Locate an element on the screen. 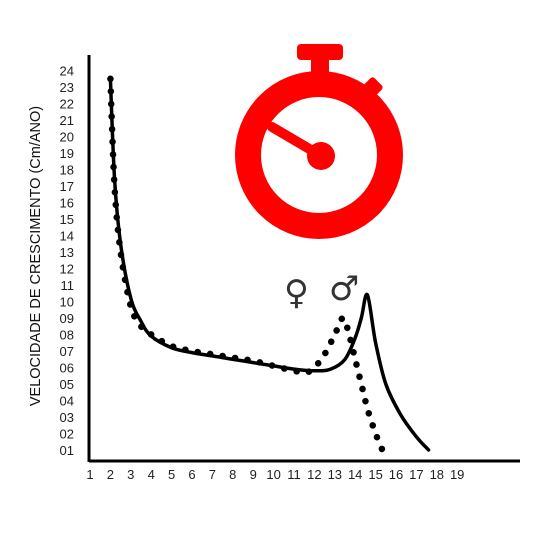 This screenshot has width=534, height=534. y-tick-label: 16 is located at coordinates (67, 203).